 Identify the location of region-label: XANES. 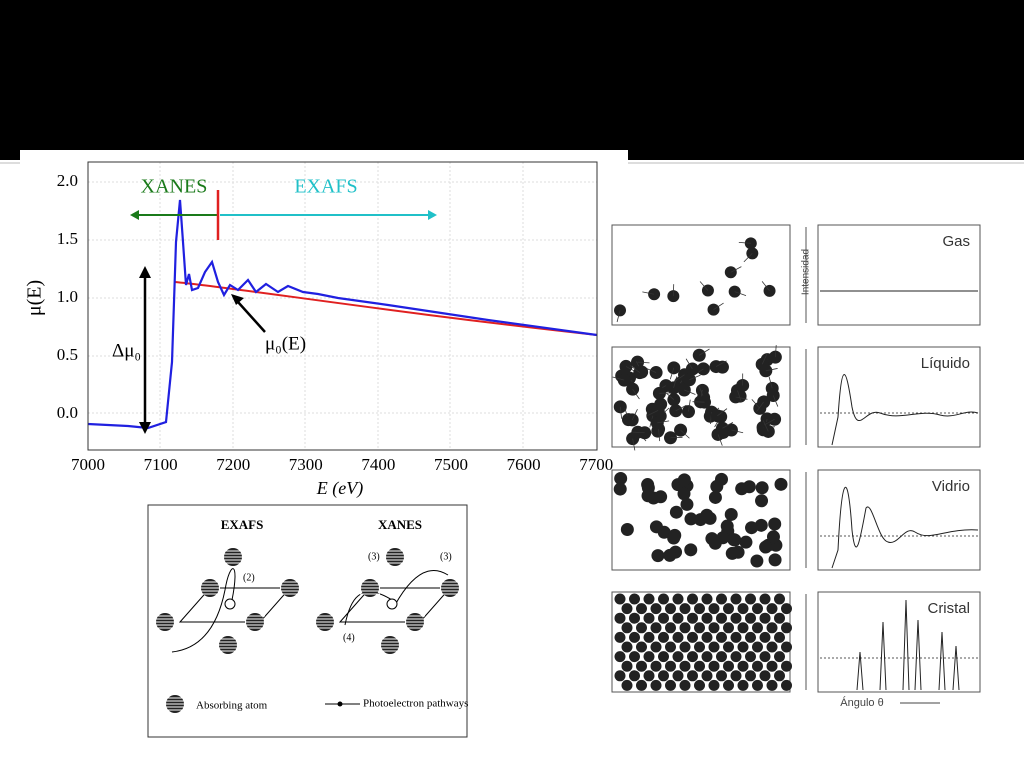
(174, 187).